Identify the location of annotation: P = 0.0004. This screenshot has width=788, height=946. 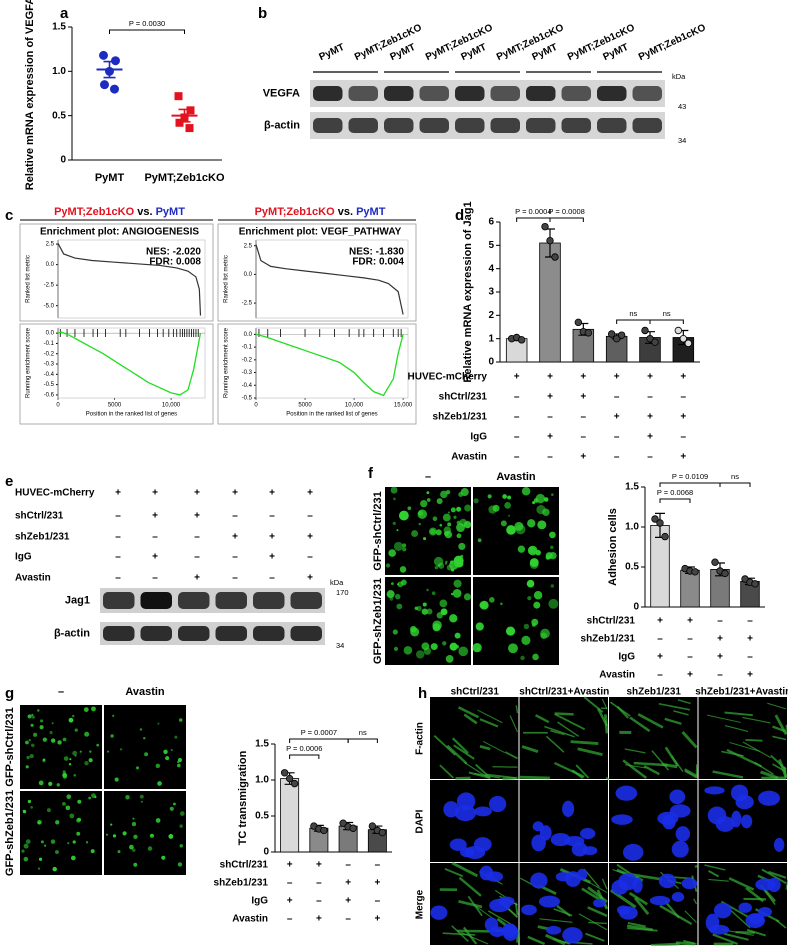
(533, 211).